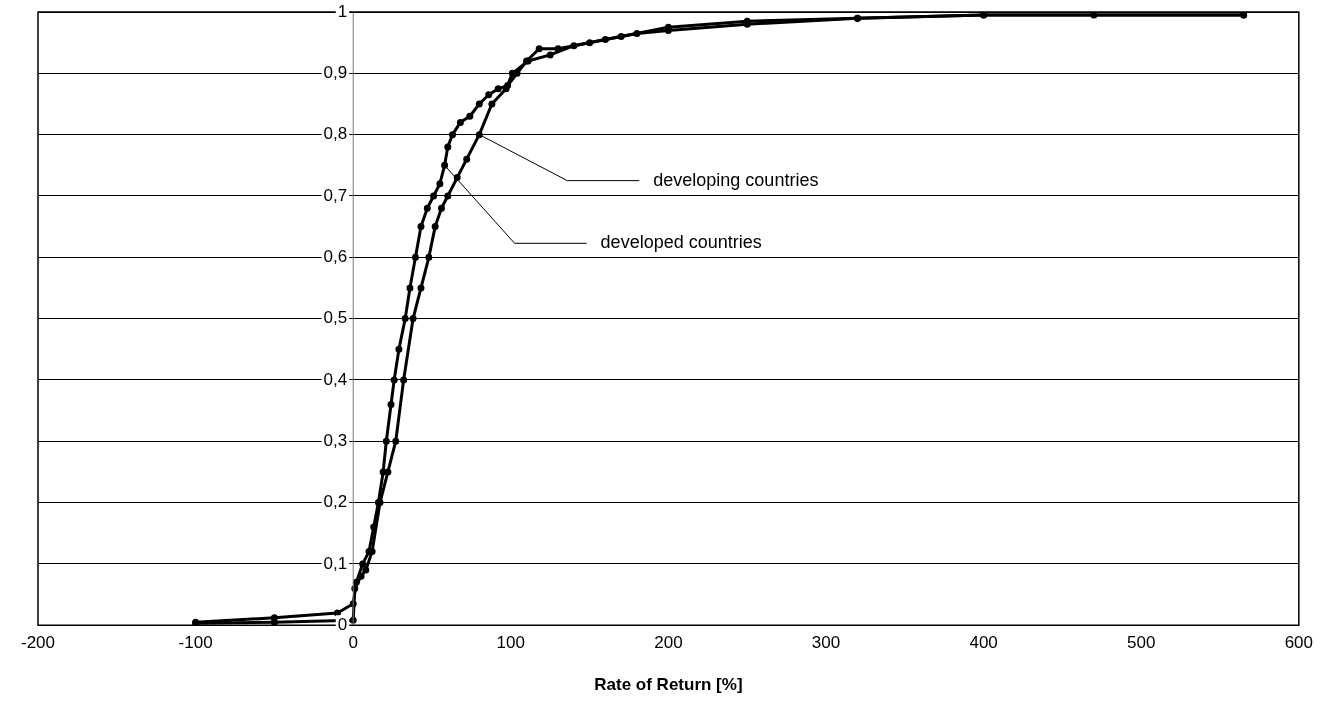  I want to click on y-tick-label: 0, so click(342, 624).